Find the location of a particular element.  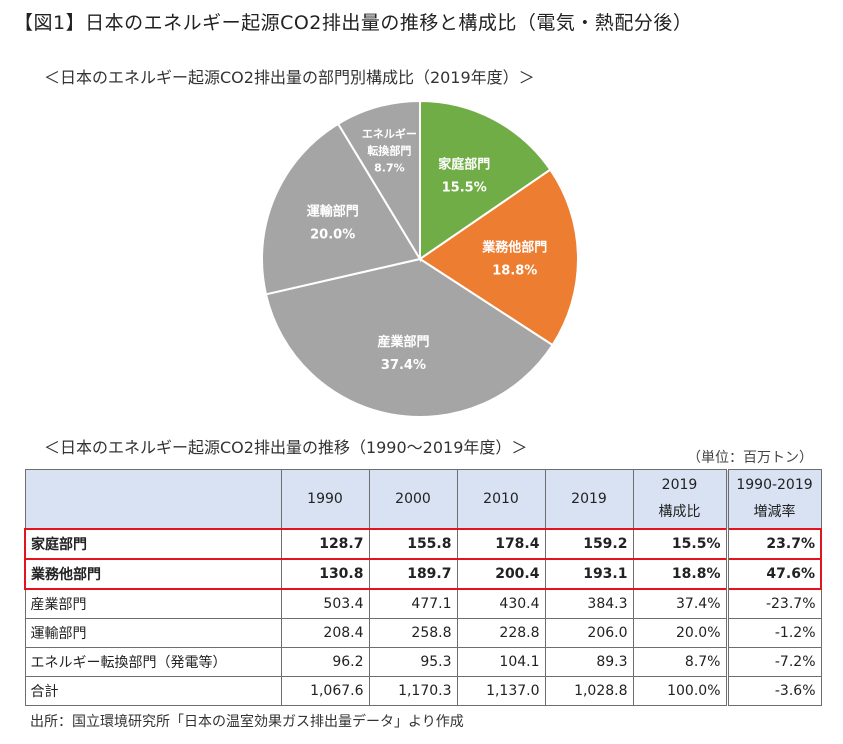

header-2019: 2019 is located at coordinates (589, 499).